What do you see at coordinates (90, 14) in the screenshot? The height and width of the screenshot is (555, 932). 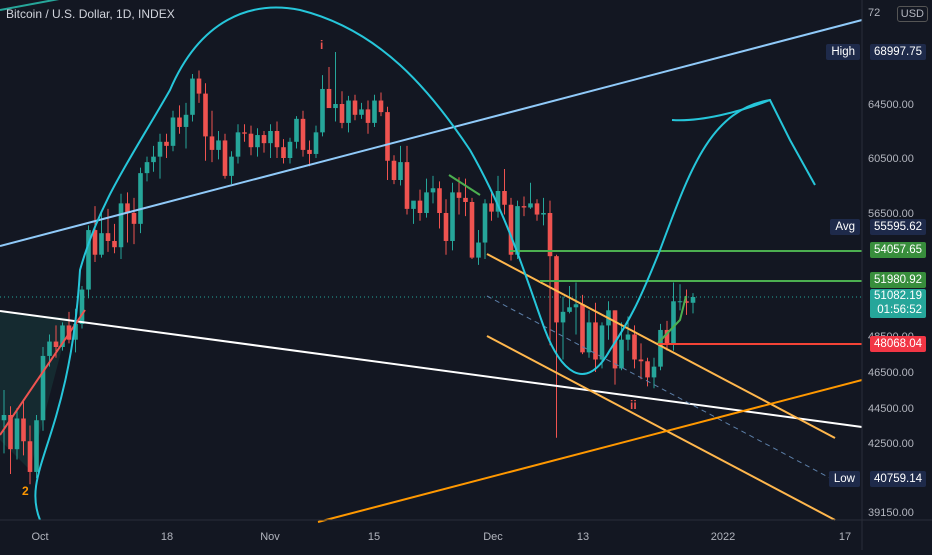 I see `symbol-title: Bitcoin / U.S. Dollar, 1D, INDEX` at bounding box center [90, 14].